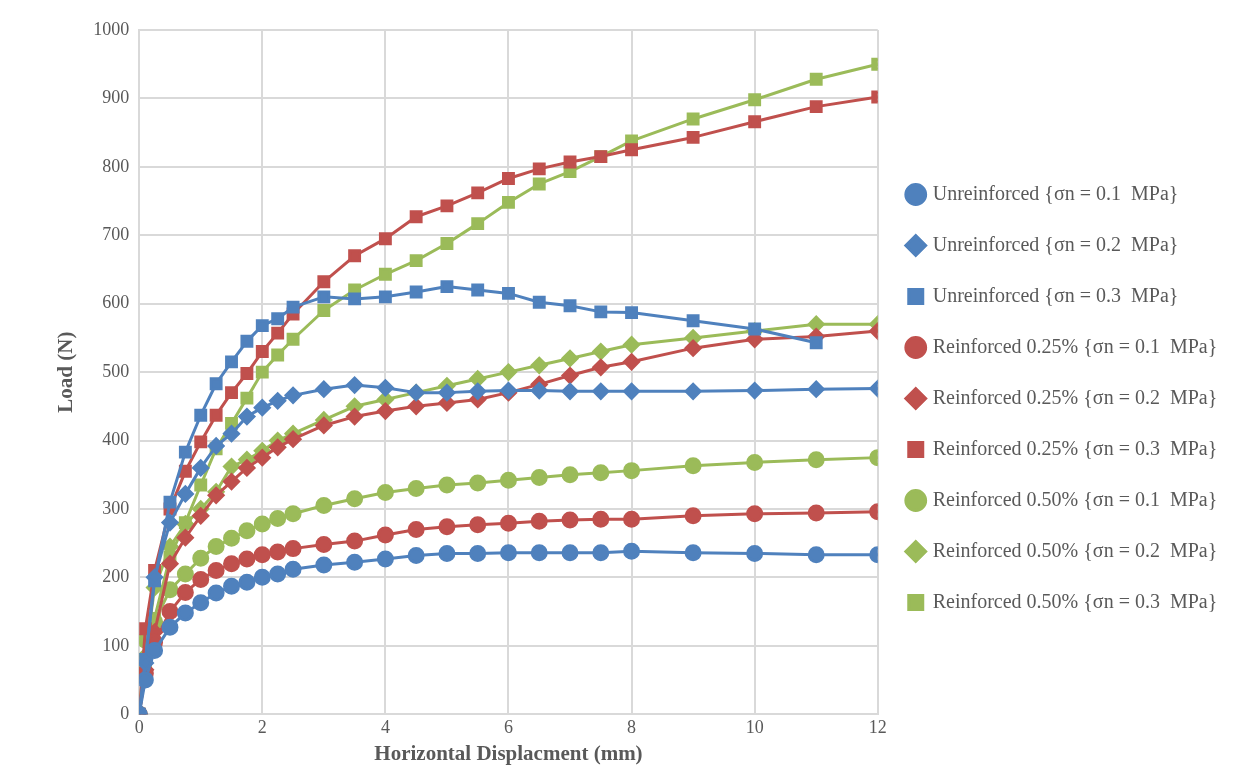 The image size is (1257, 772). Describe the element at coordinates (116, 644) in the screenshot. I see `y-tick-label: 100` at that location.